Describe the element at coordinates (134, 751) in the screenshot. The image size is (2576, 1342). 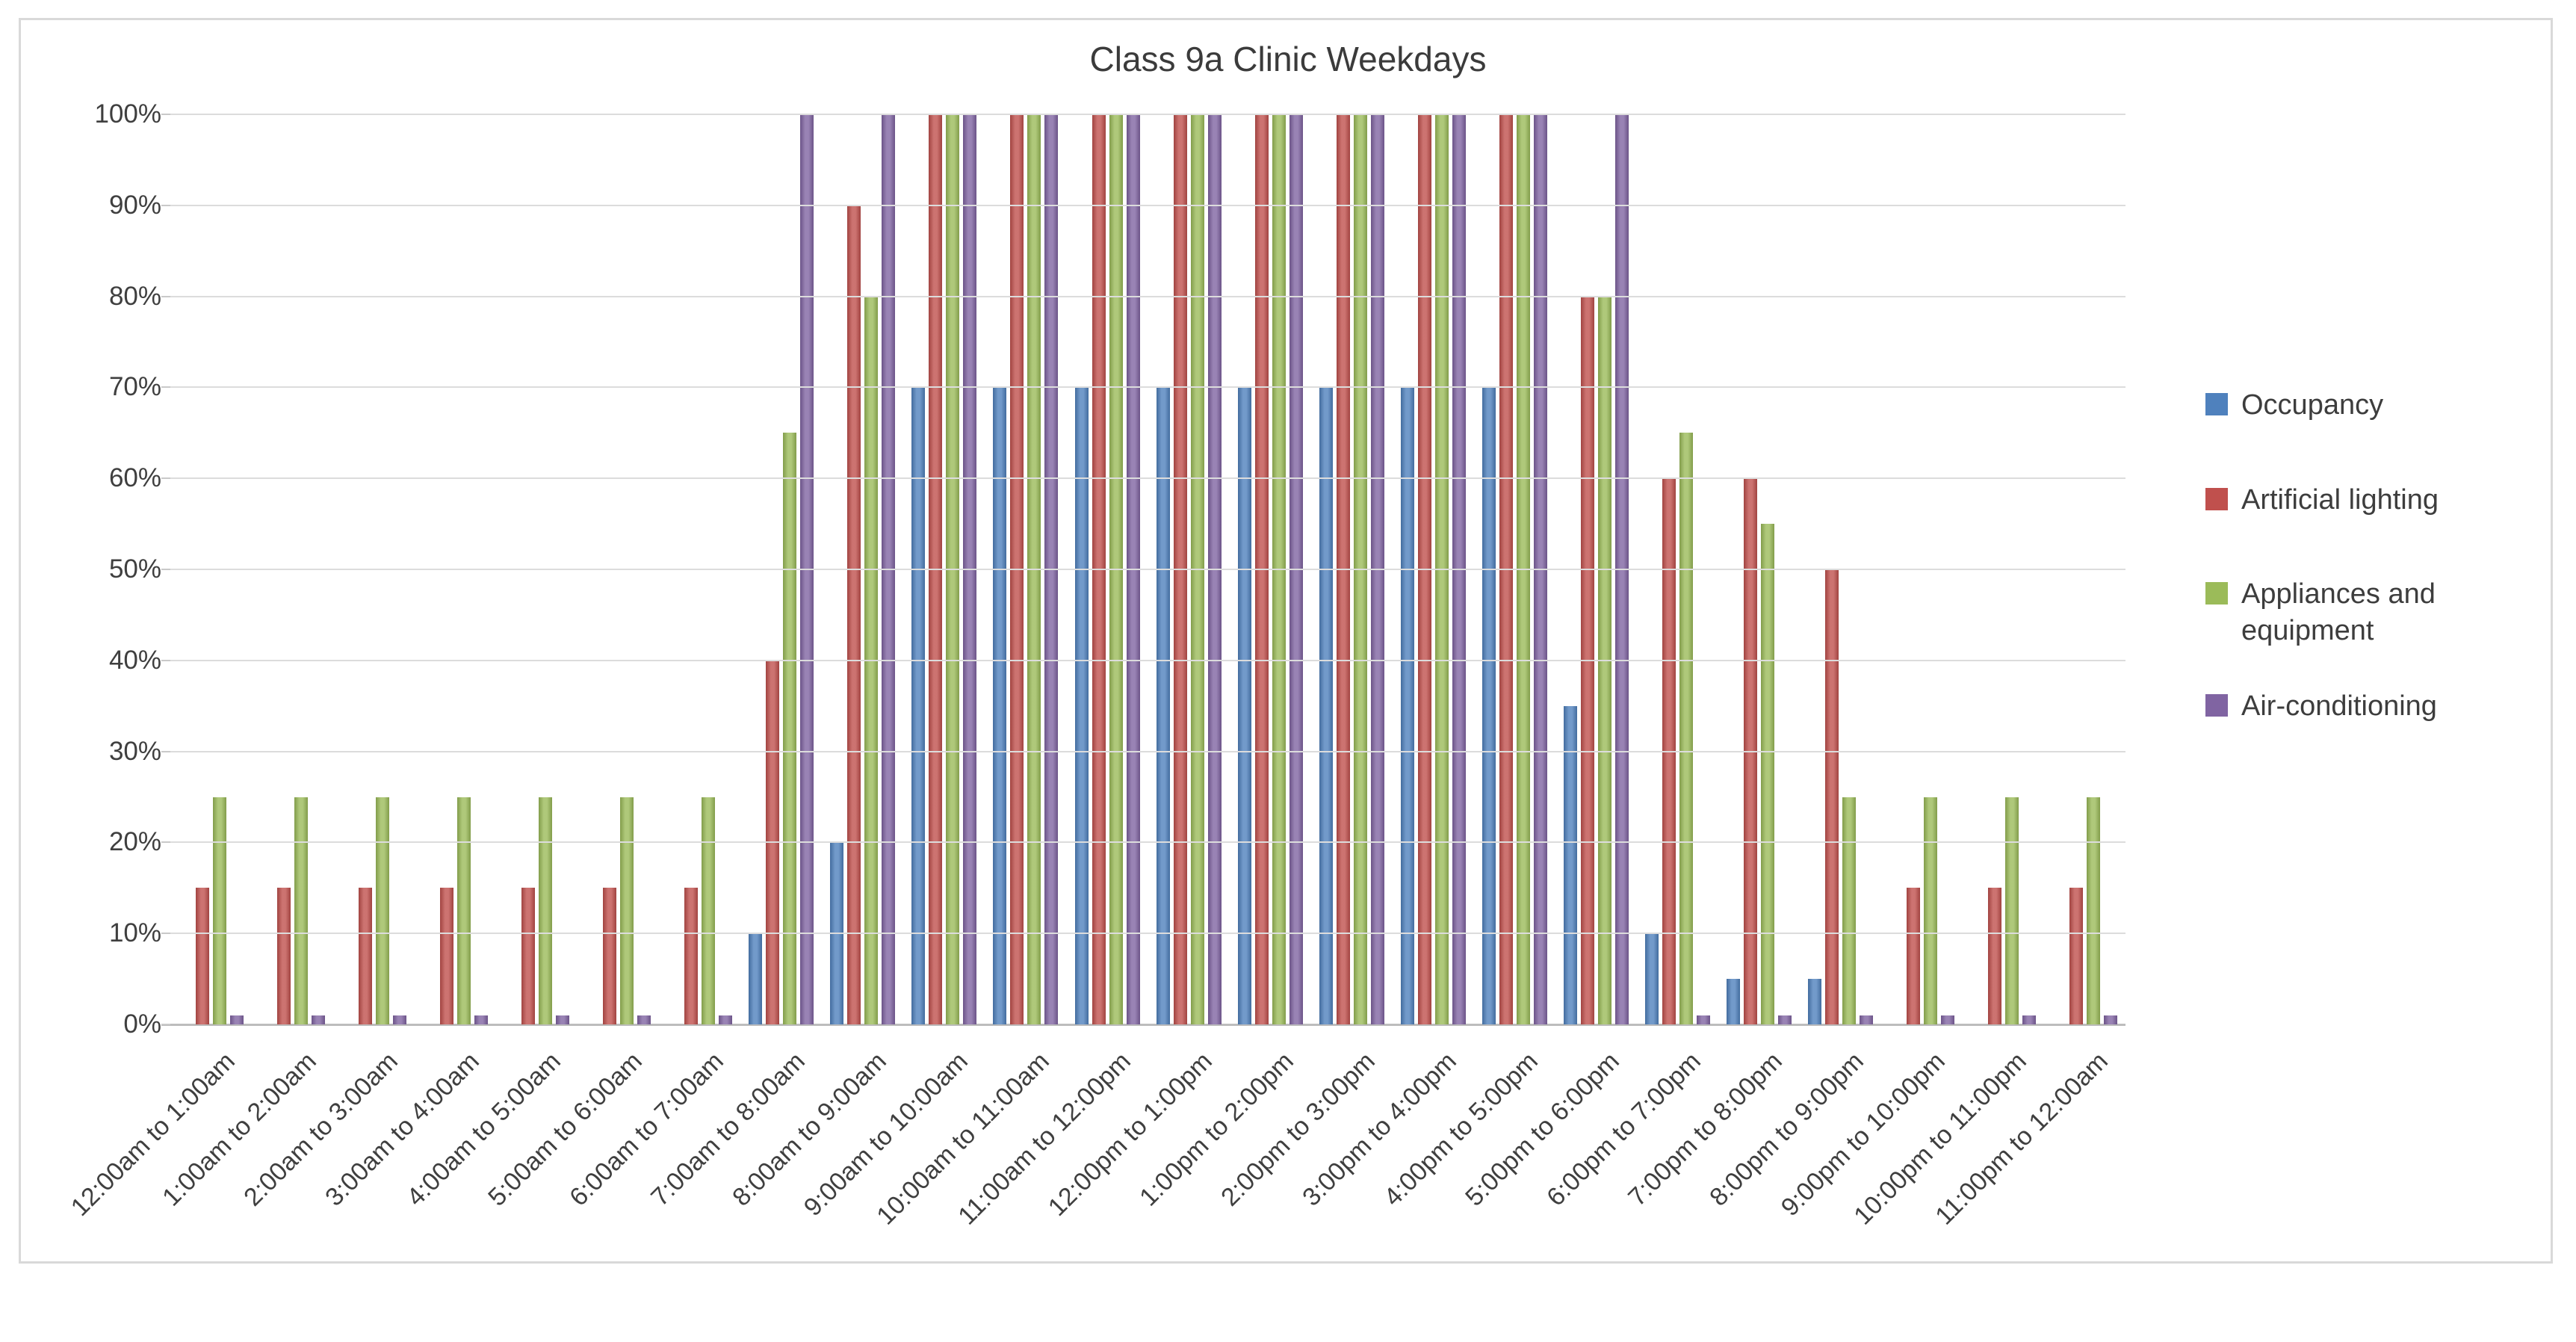
I see `y-axis-tick-label: 30%` at that location.